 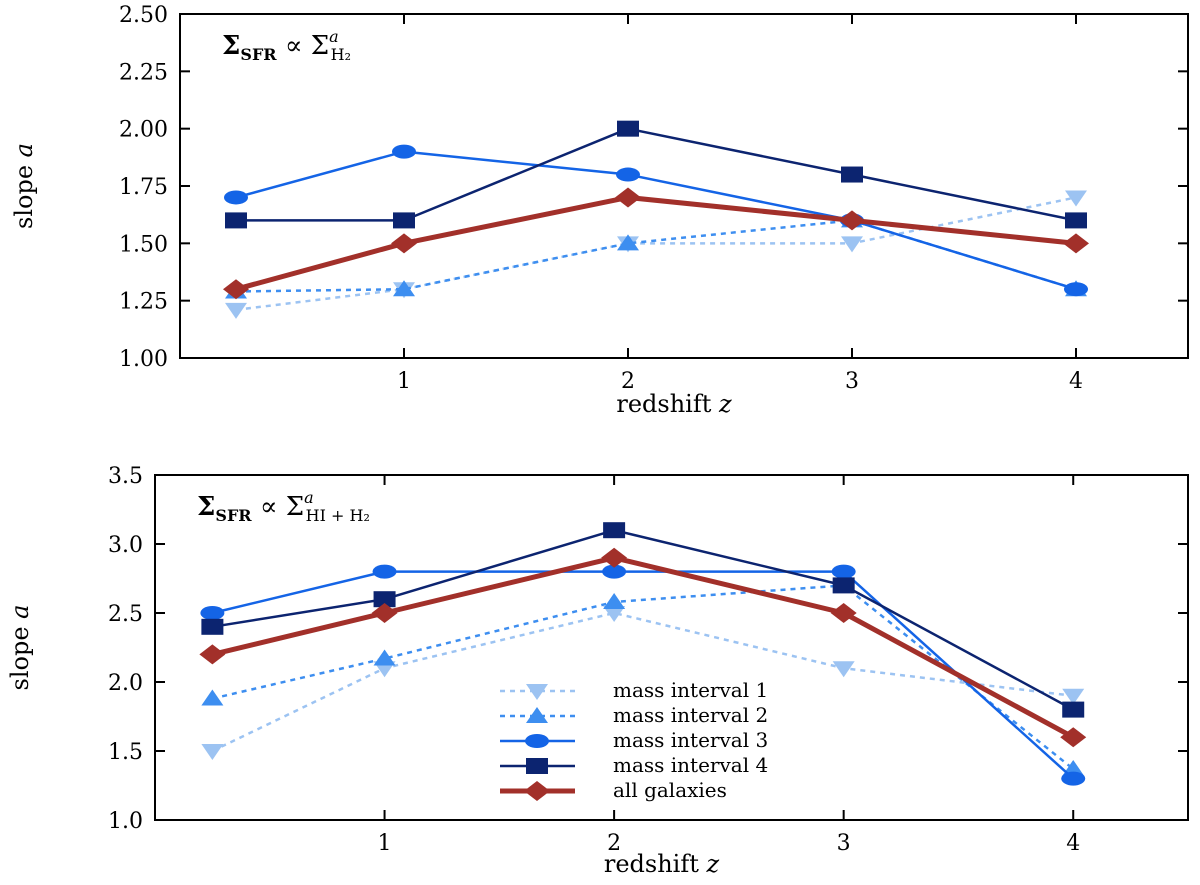 I want to click on formula-annotation: ΣSFR ∝ Σa HI + H₂, so click(x=283, y=506).